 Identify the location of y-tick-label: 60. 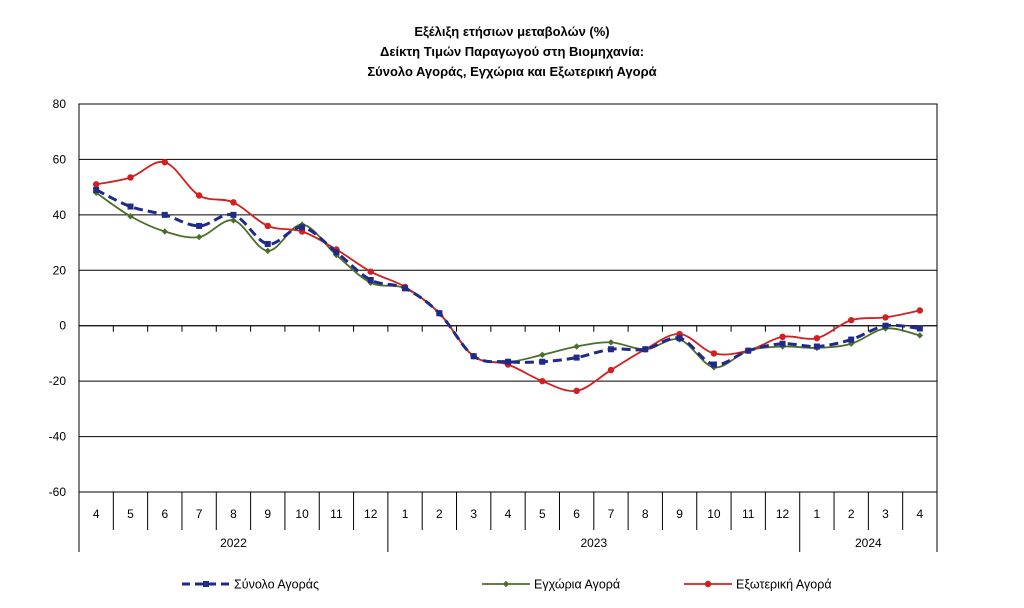
(60, 159).